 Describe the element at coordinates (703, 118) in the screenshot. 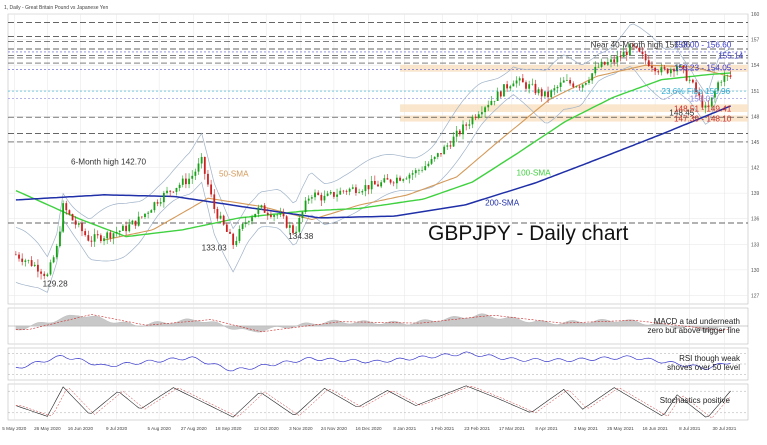

I see `price-label: 147.39 - 148.10` at that location.